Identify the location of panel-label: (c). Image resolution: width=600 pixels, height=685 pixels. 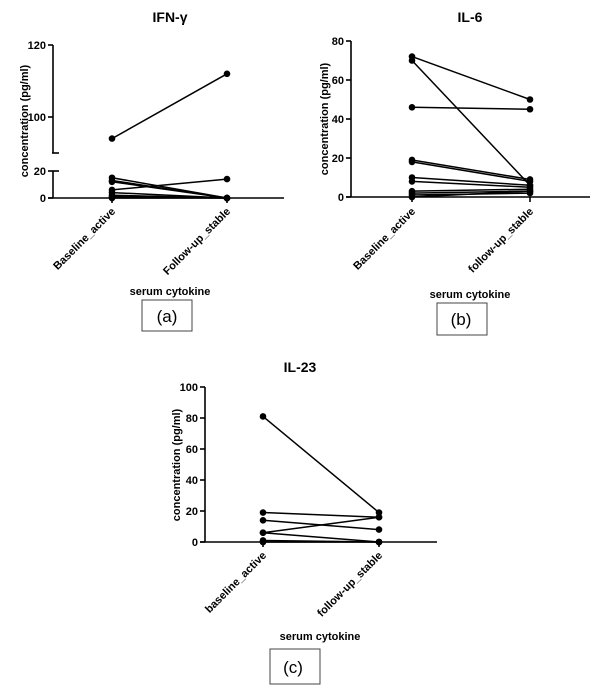
(293, 667).